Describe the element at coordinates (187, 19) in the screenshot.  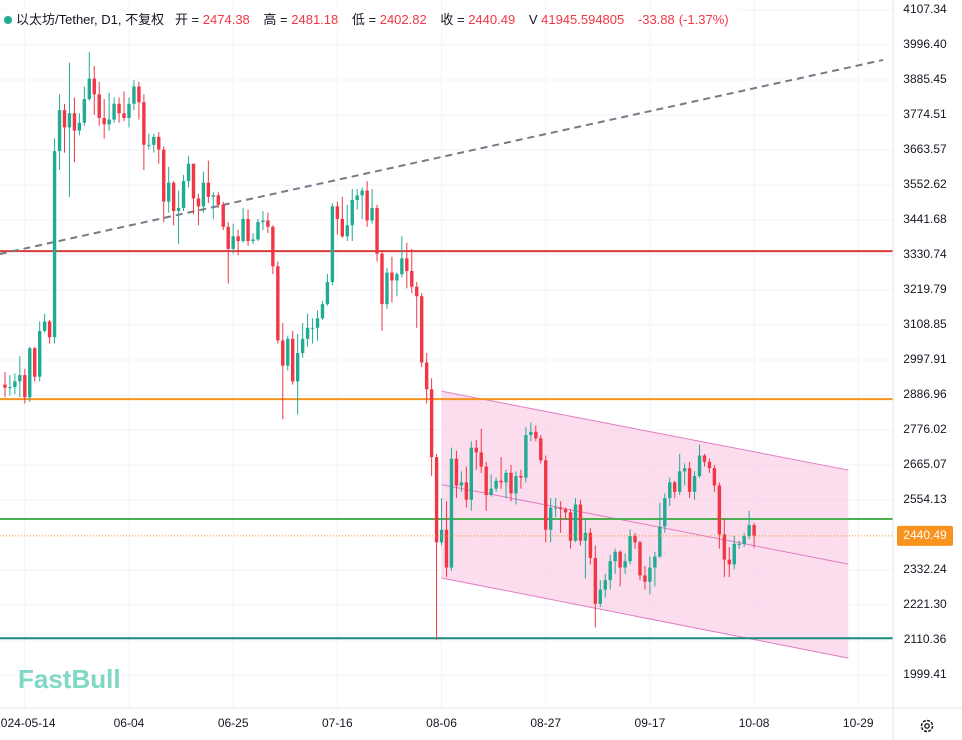
I see `open-label: 开 =` at that location.